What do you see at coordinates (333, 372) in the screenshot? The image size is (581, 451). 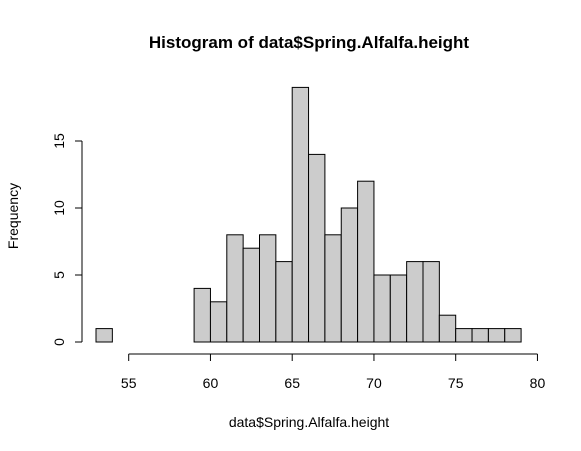 I see `x-axis: 55 60 65 70 75 80` at bounding box center [333, 372].